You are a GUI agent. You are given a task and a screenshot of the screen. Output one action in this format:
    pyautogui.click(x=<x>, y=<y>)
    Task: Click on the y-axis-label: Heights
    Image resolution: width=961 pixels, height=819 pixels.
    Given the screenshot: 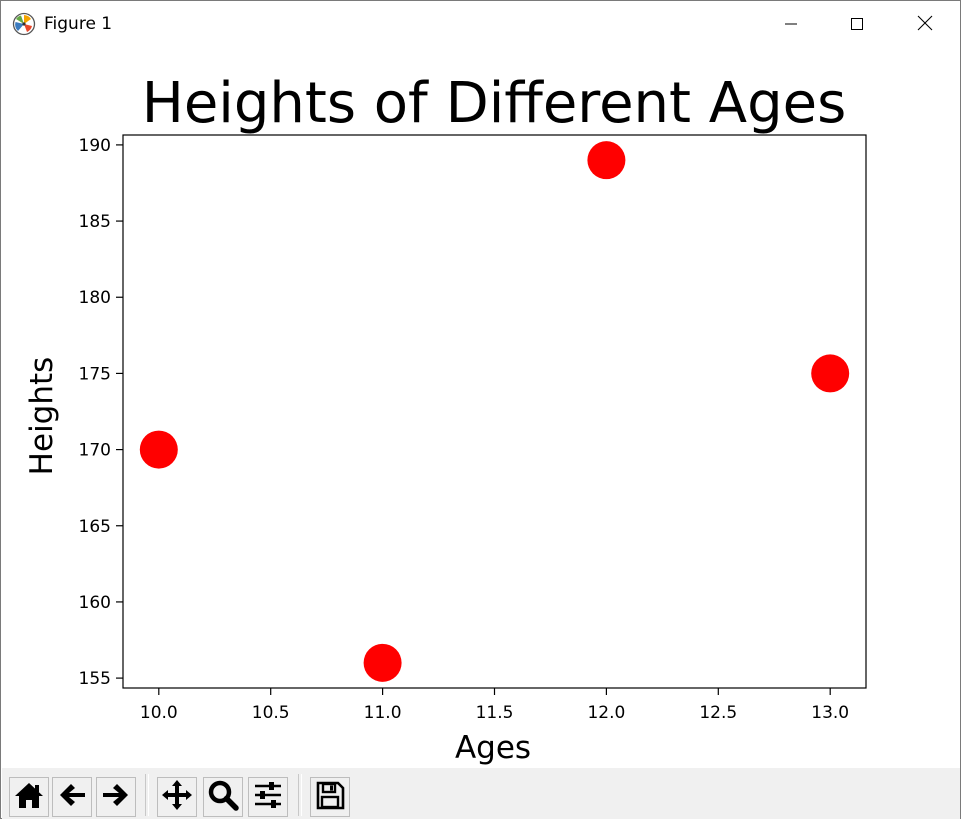 What is the action you would take?
    pyautogui.click(x=42, y=416)
    